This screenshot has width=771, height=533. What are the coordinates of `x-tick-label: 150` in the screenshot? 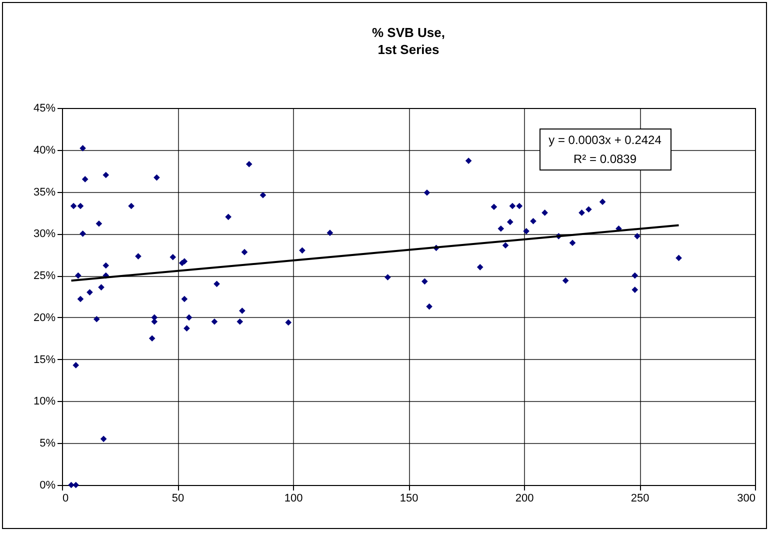 It's located at (409, 498).